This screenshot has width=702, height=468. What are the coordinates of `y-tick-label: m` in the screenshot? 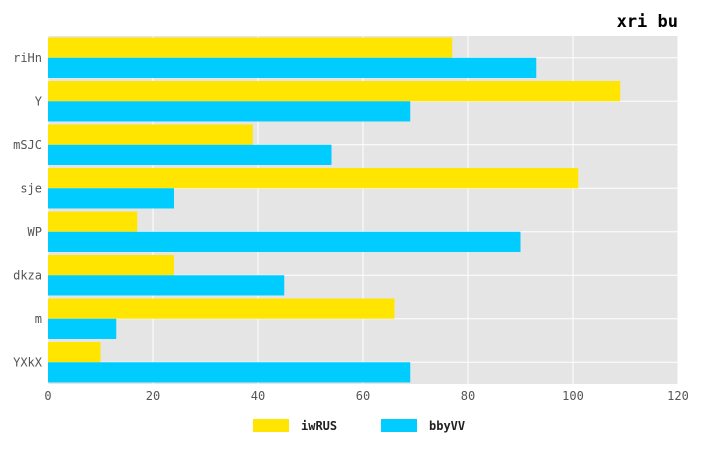 It's located at (38, 319).